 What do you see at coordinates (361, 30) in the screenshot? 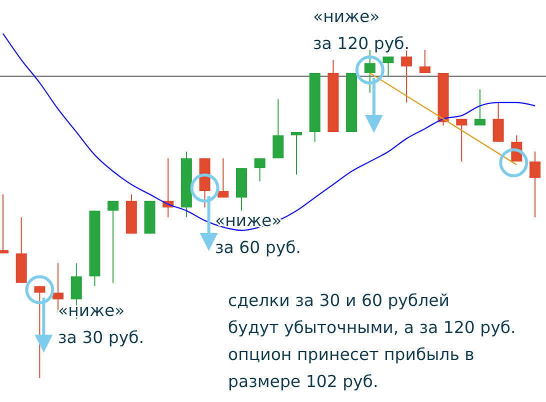
I see `annotation: «ниже» за 120 руб.` at bounding box center [361, 30].